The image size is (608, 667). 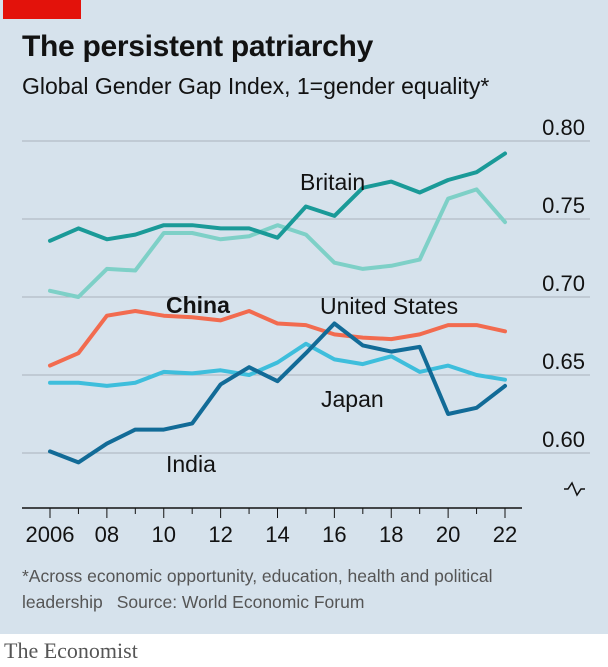 What do you see at coordinates (191, 464) in the screenshot?
I see `series-label-india: India` at bounding box center [191, 464].